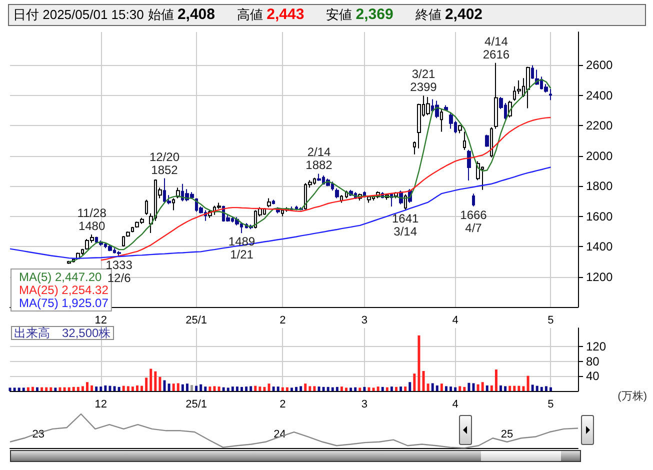 Image resolution: width=653 pixels, height=470 pixels. Describe the element at coordinates (319, 158) in the screenshot. I see `annotation: 2/14 1882` at that location.